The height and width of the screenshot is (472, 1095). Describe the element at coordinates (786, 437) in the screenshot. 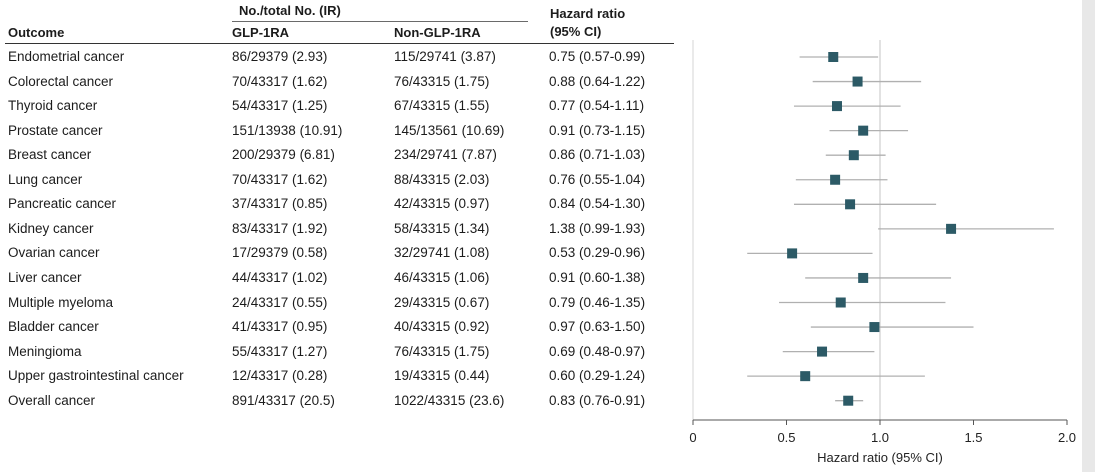

I see `x-tick-label: 0.5` at that location.